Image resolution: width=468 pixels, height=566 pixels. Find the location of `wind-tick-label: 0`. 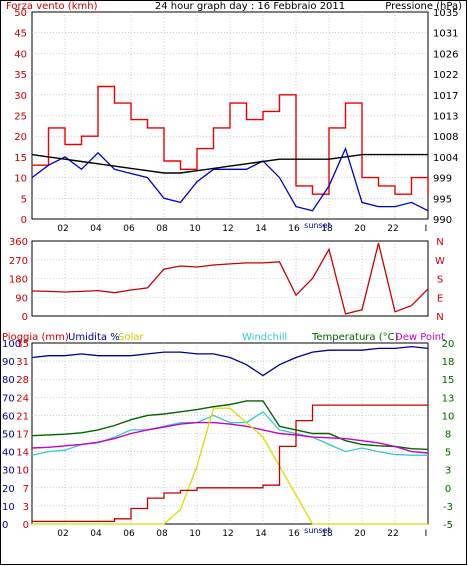

wind-tick-label: 0 is located at coordinates (24, 220).